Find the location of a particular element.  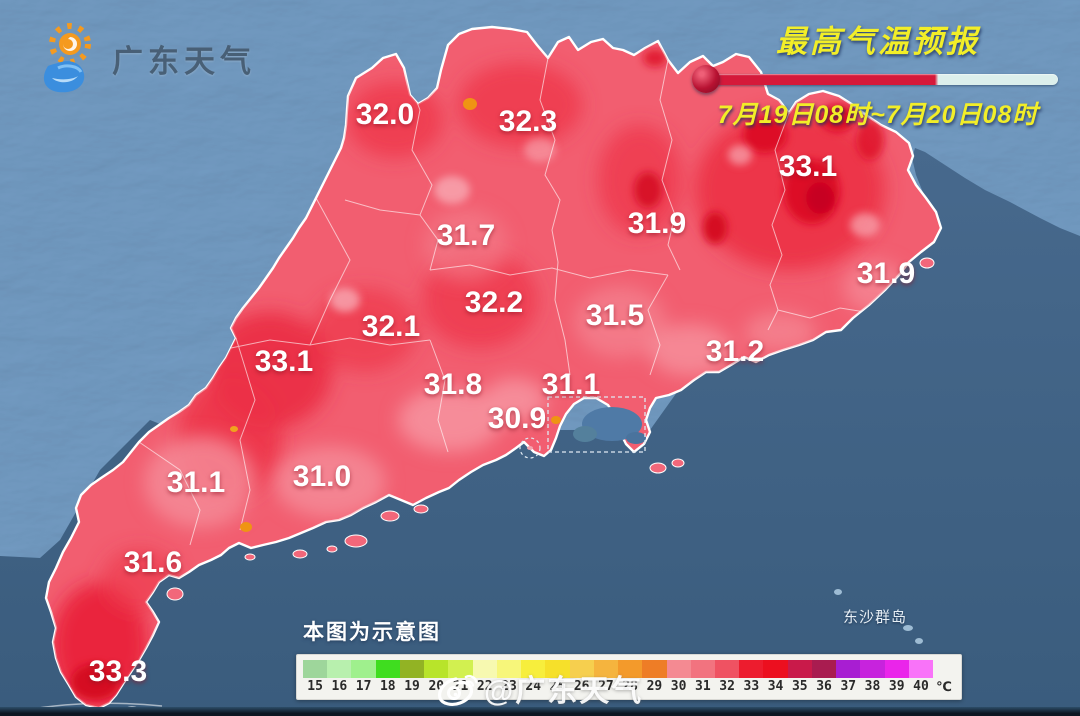

forecast-date-range: 7月19日08时~7月20日08时 is located at coordinates (878, 115).